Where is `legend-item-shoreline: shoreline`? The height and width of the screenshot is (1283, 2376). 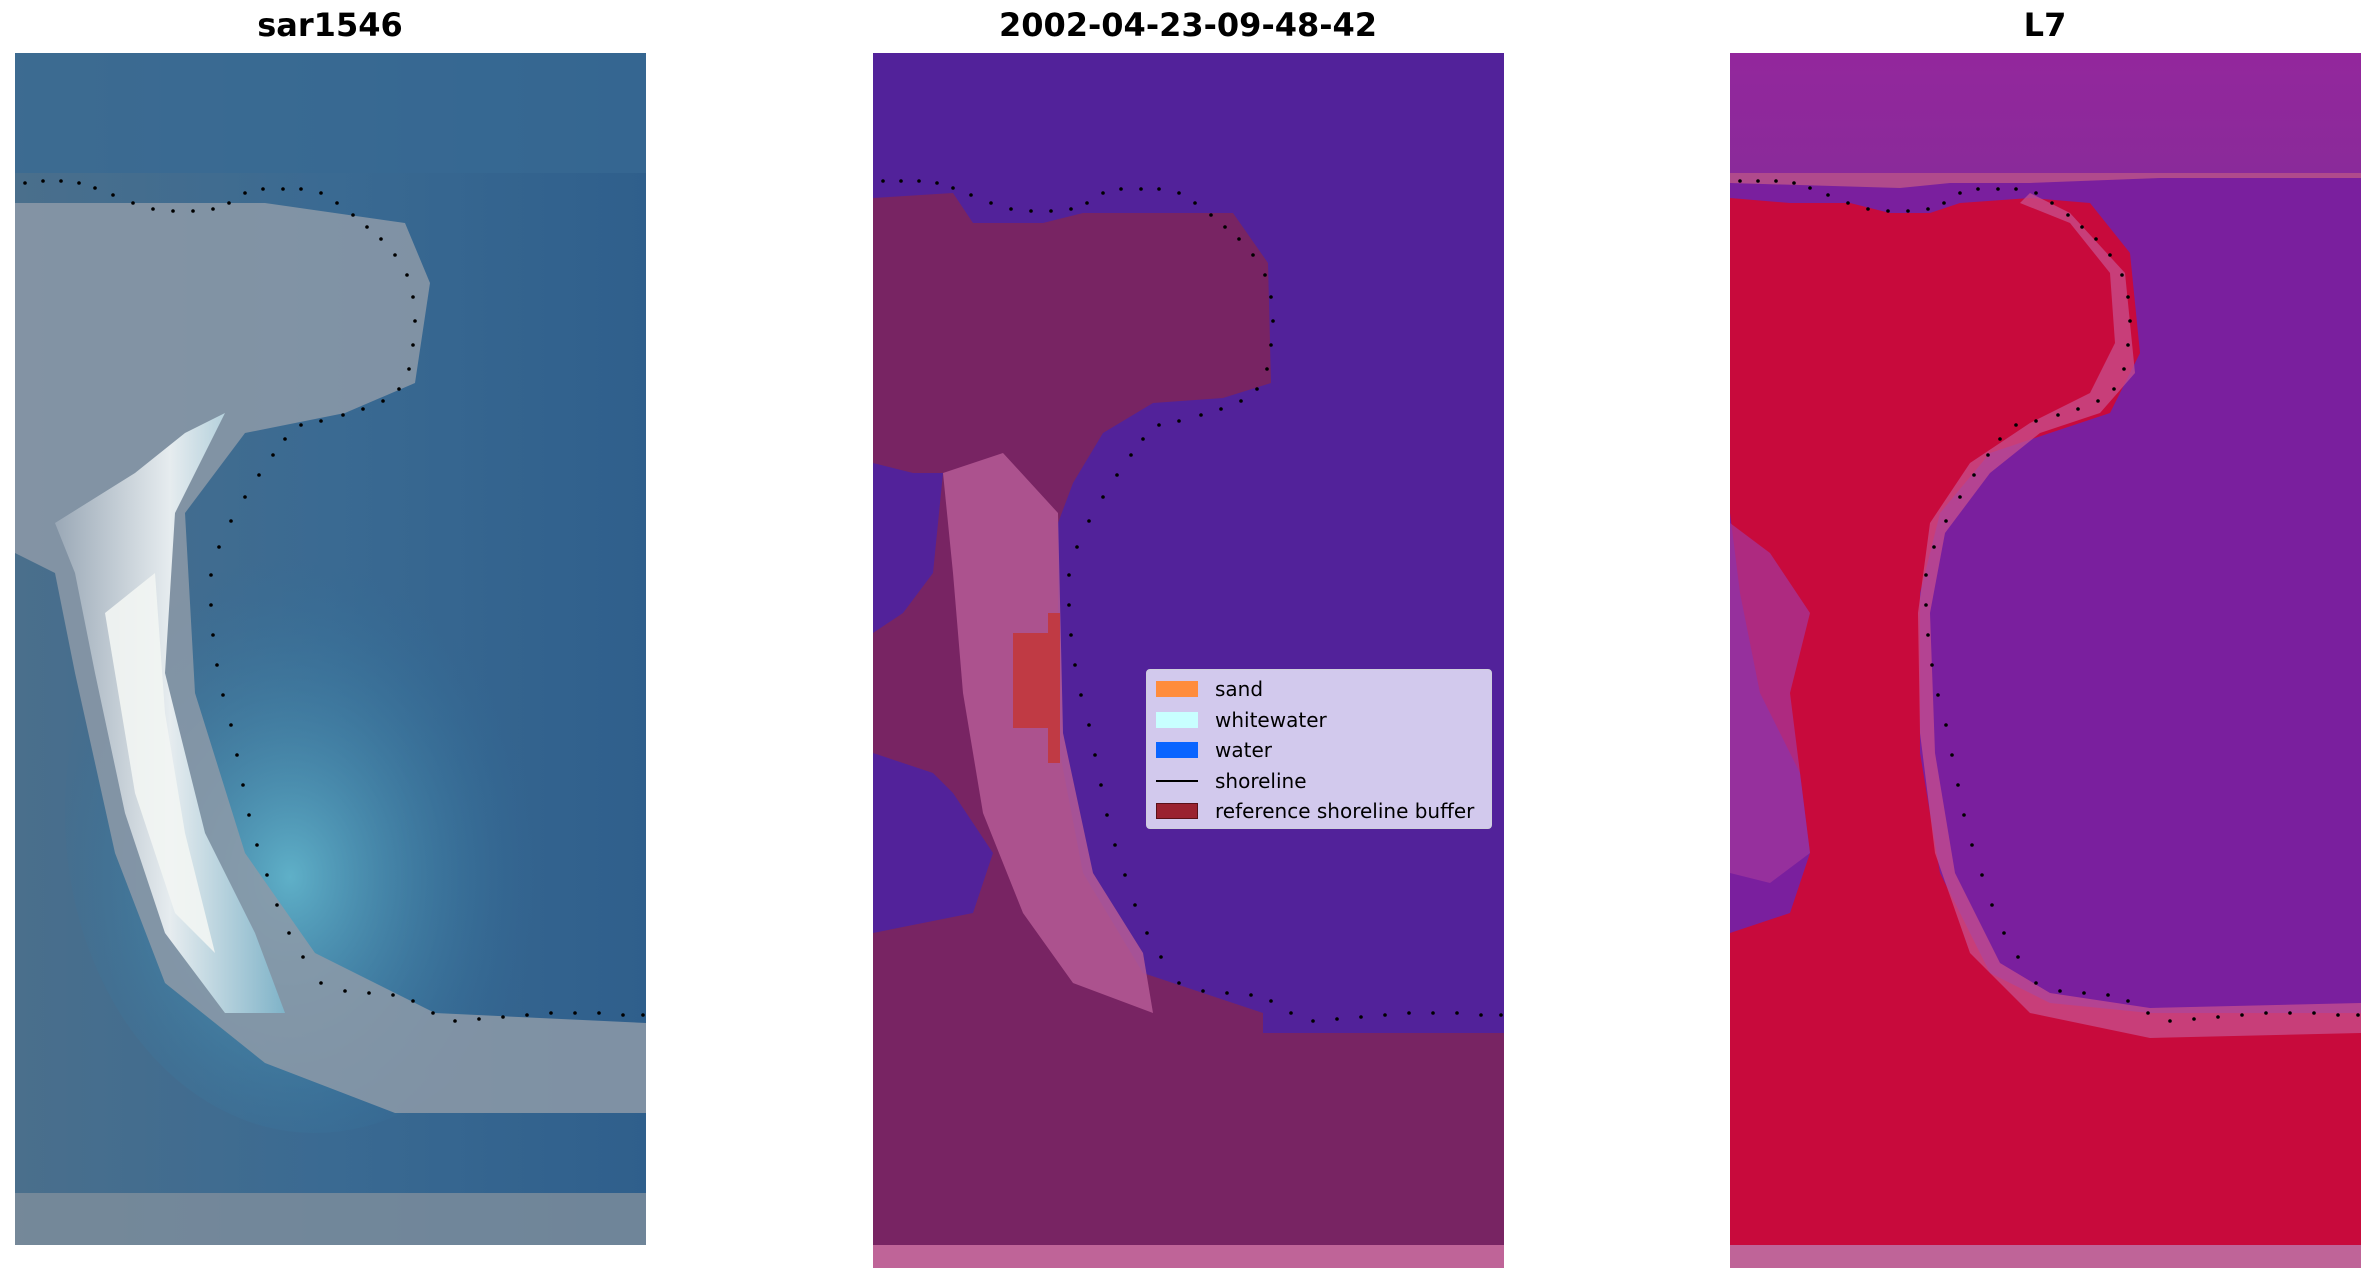
legend-item-shoreline: shoreline is located at coordinates (1319, 781).